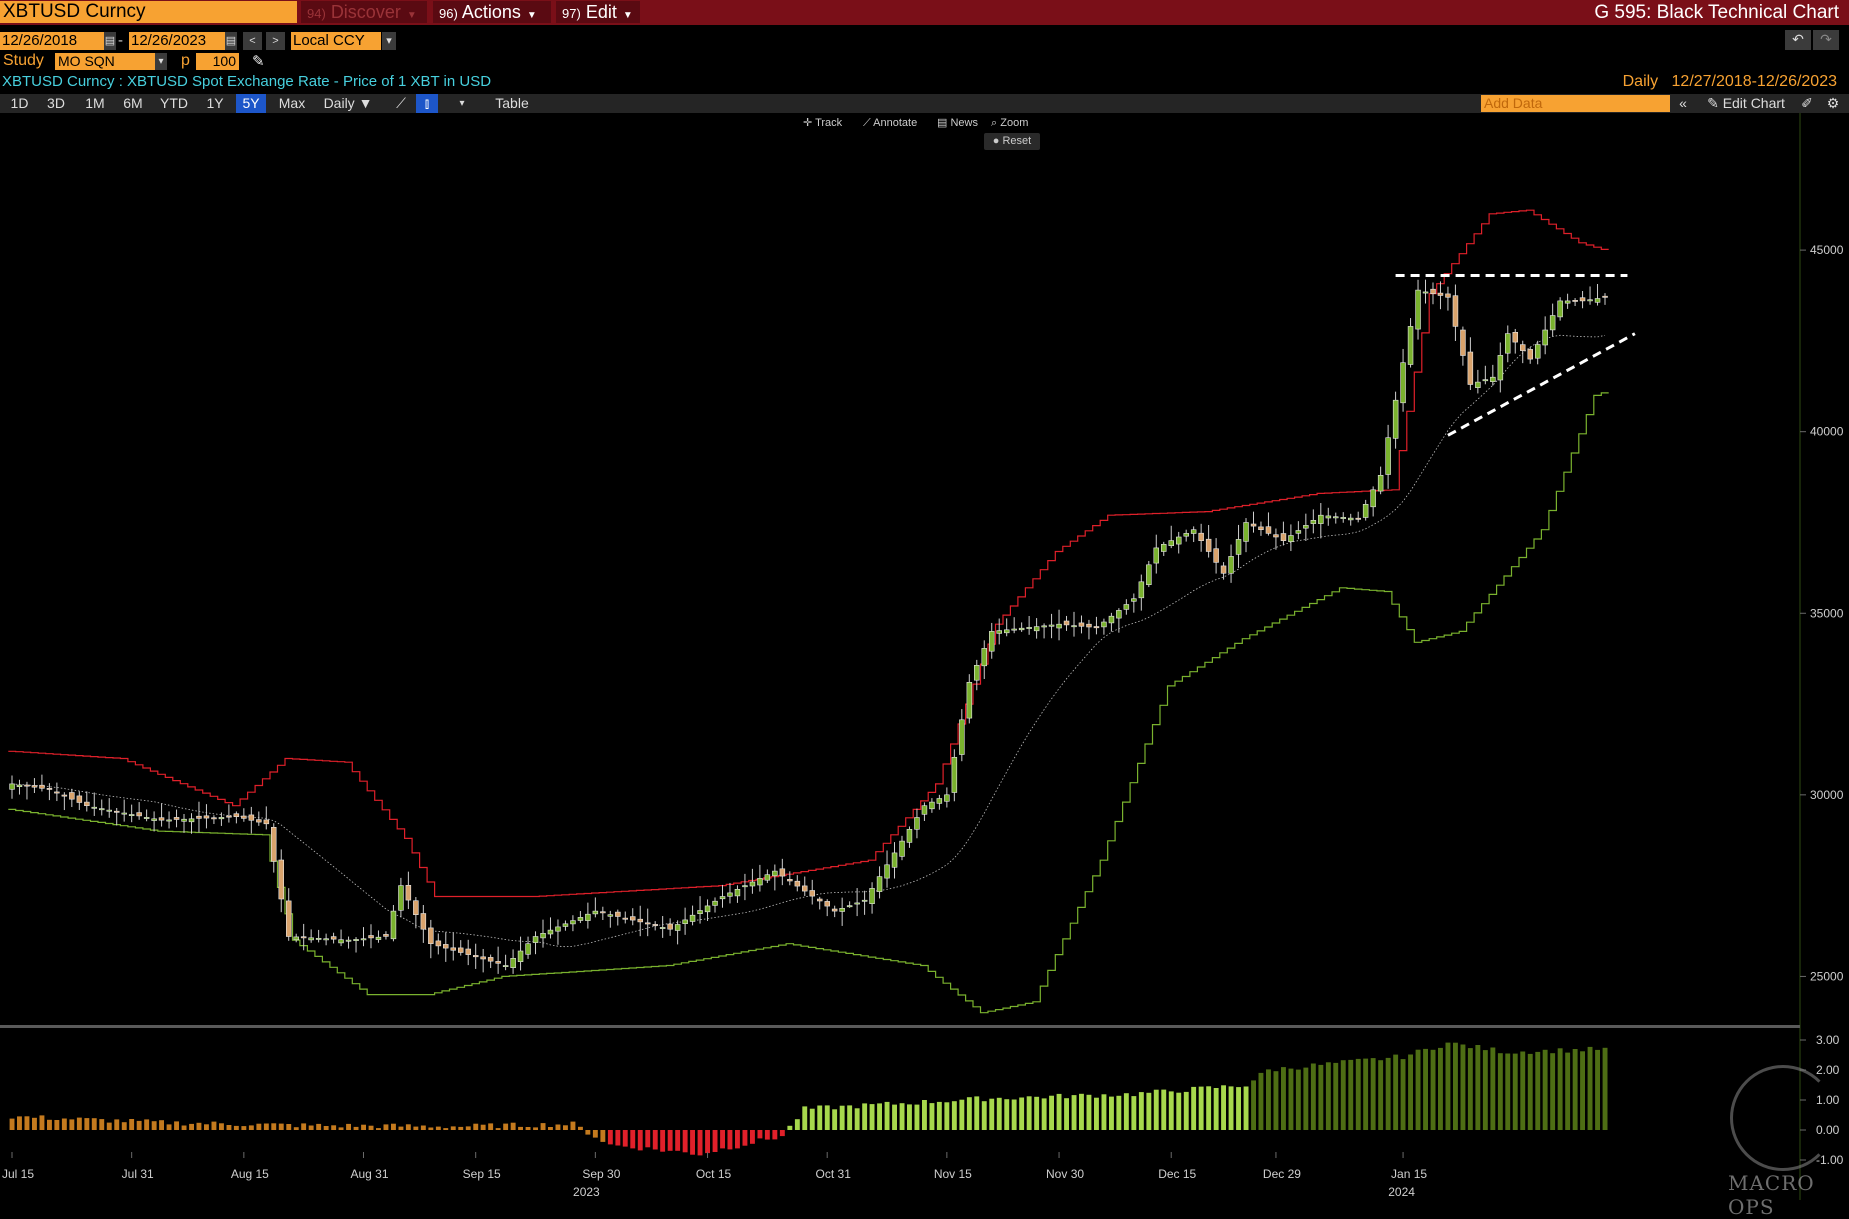 The height and width of the screenshot is (1219, 1849). What do you see at coordinates (1798, 40) in the screenshot?
I see `undo-icon: ↶` at bounding box center [1798, 40].